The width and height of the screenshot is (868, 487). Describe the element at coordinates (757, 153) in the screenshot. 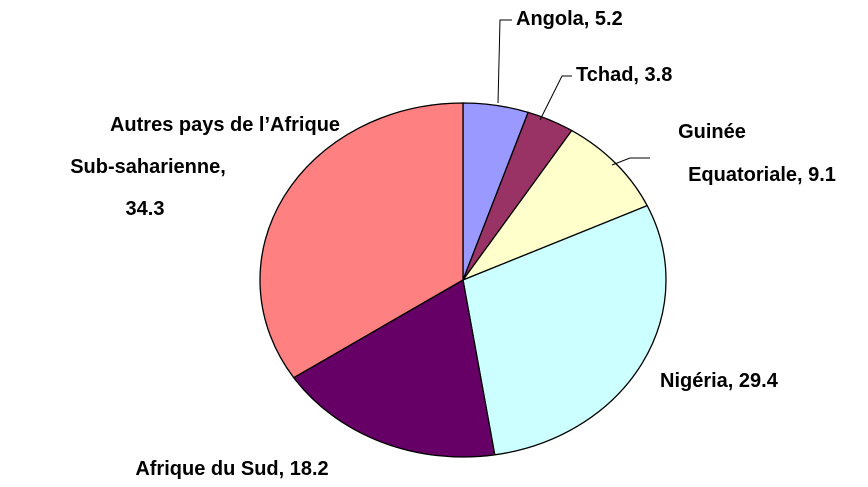

I see `data-label: Guinée Equatoriale, 9.1` at that location.